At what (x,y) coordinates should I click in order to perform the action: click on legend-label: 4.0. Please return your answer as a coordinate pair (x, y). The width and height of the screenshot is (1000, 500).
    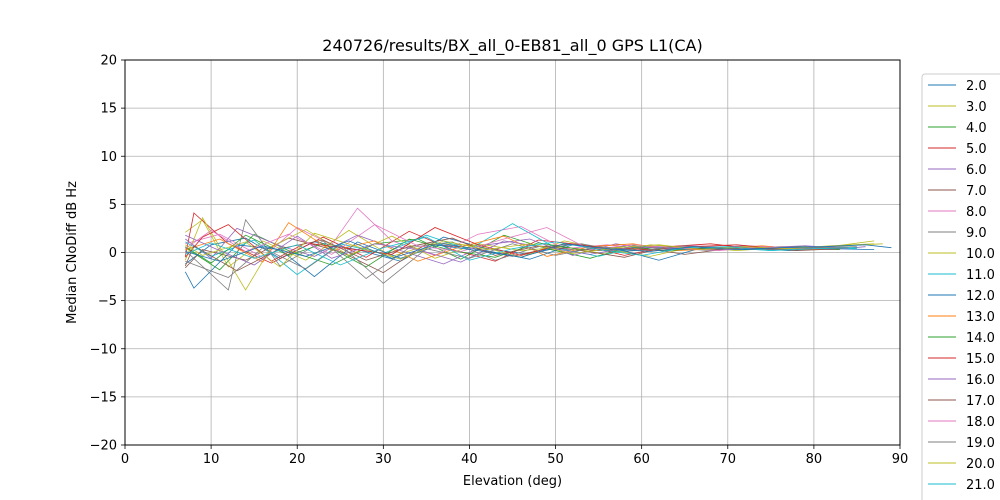
    Looking at the image, I should click on (976, 128).